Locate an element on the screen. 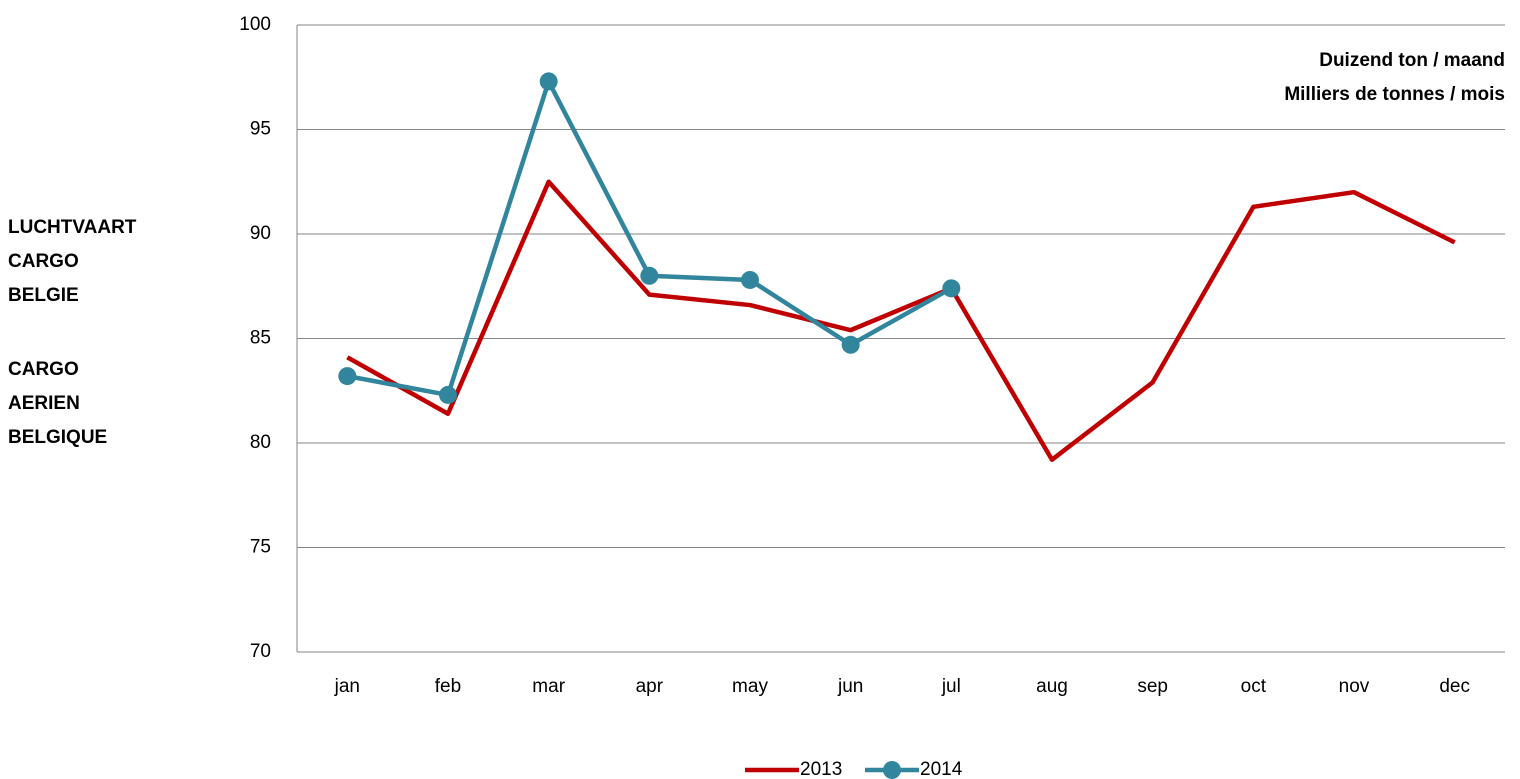 This screenshot has width=1520, height=779. x-tick-label: oct is located at coordinates (1254, 686).